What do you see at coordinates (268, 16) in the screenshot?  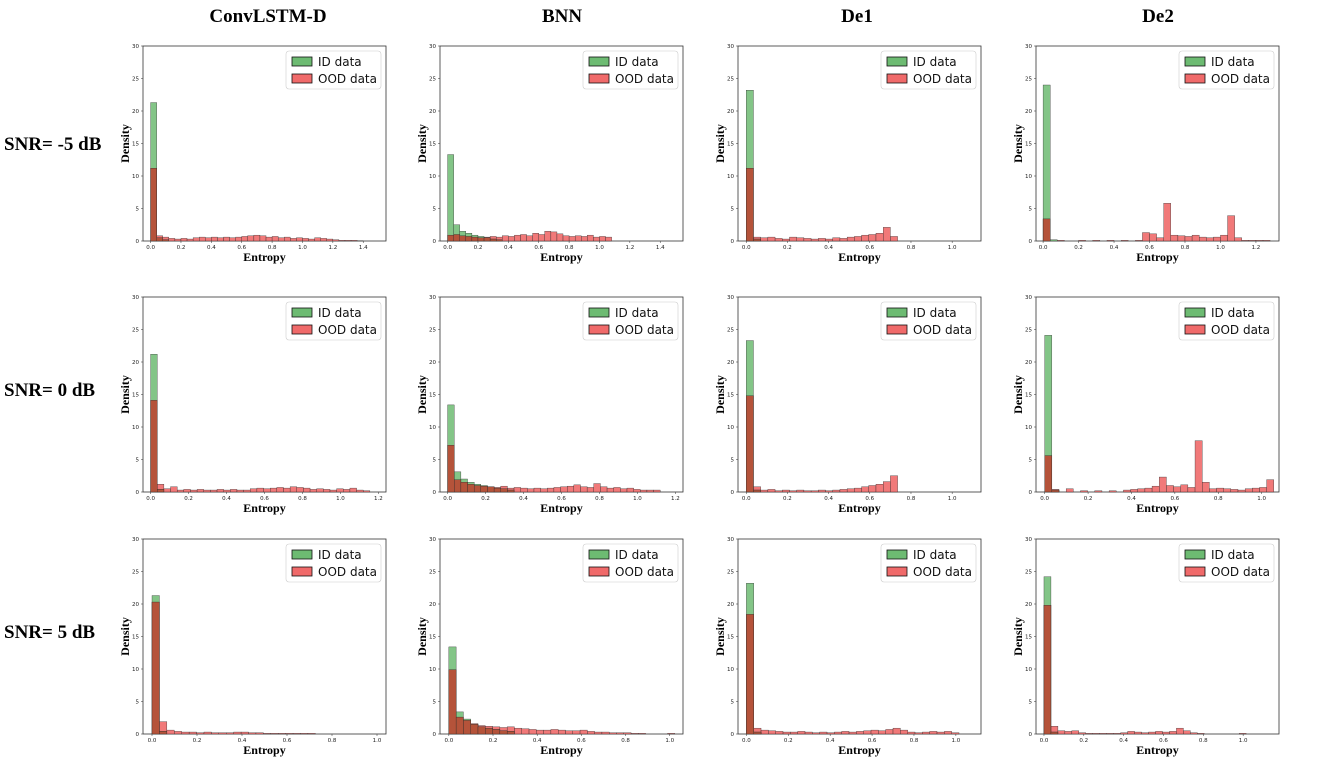 I see `column-title-convlstm: ConvLSTM-D` at bounding box center [268, 16].